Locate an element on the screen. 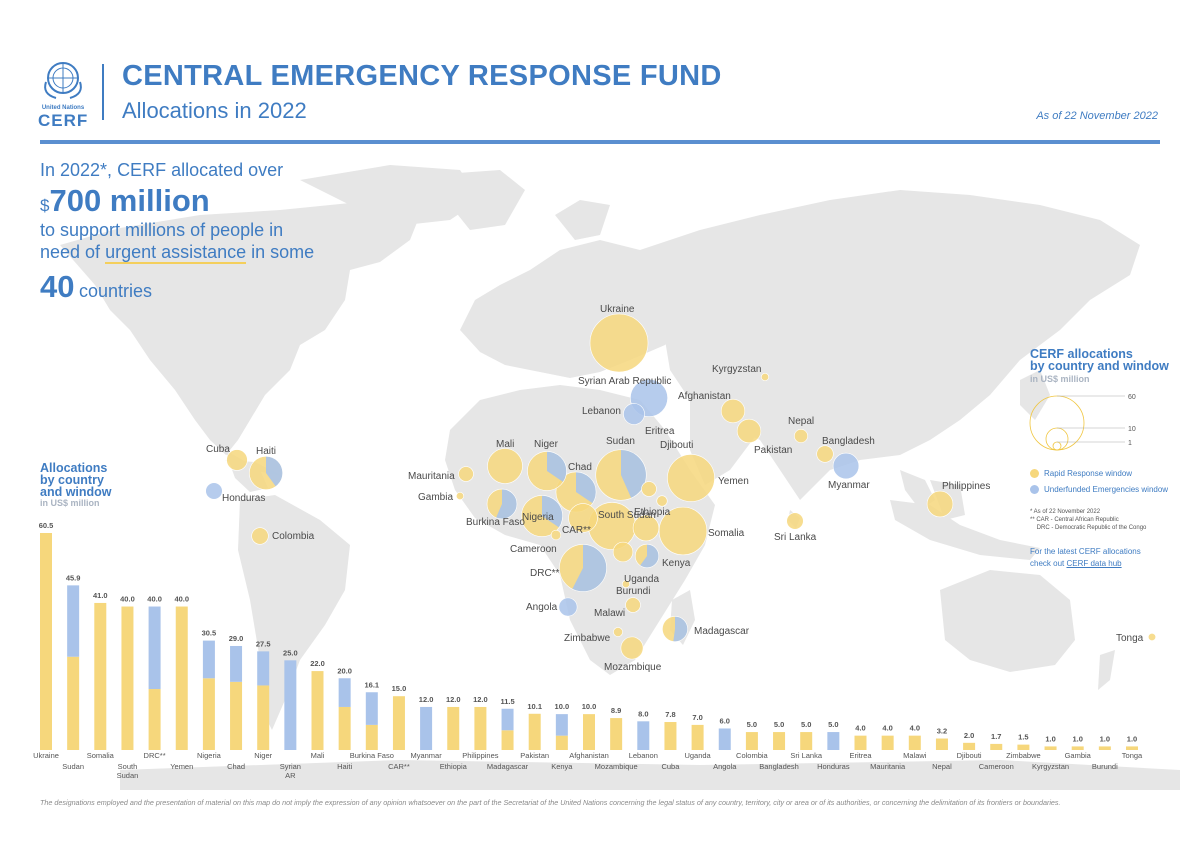 This screenshot has height=849, width=1200. bubble-burkina-faso is located at coordinates (502, 504).